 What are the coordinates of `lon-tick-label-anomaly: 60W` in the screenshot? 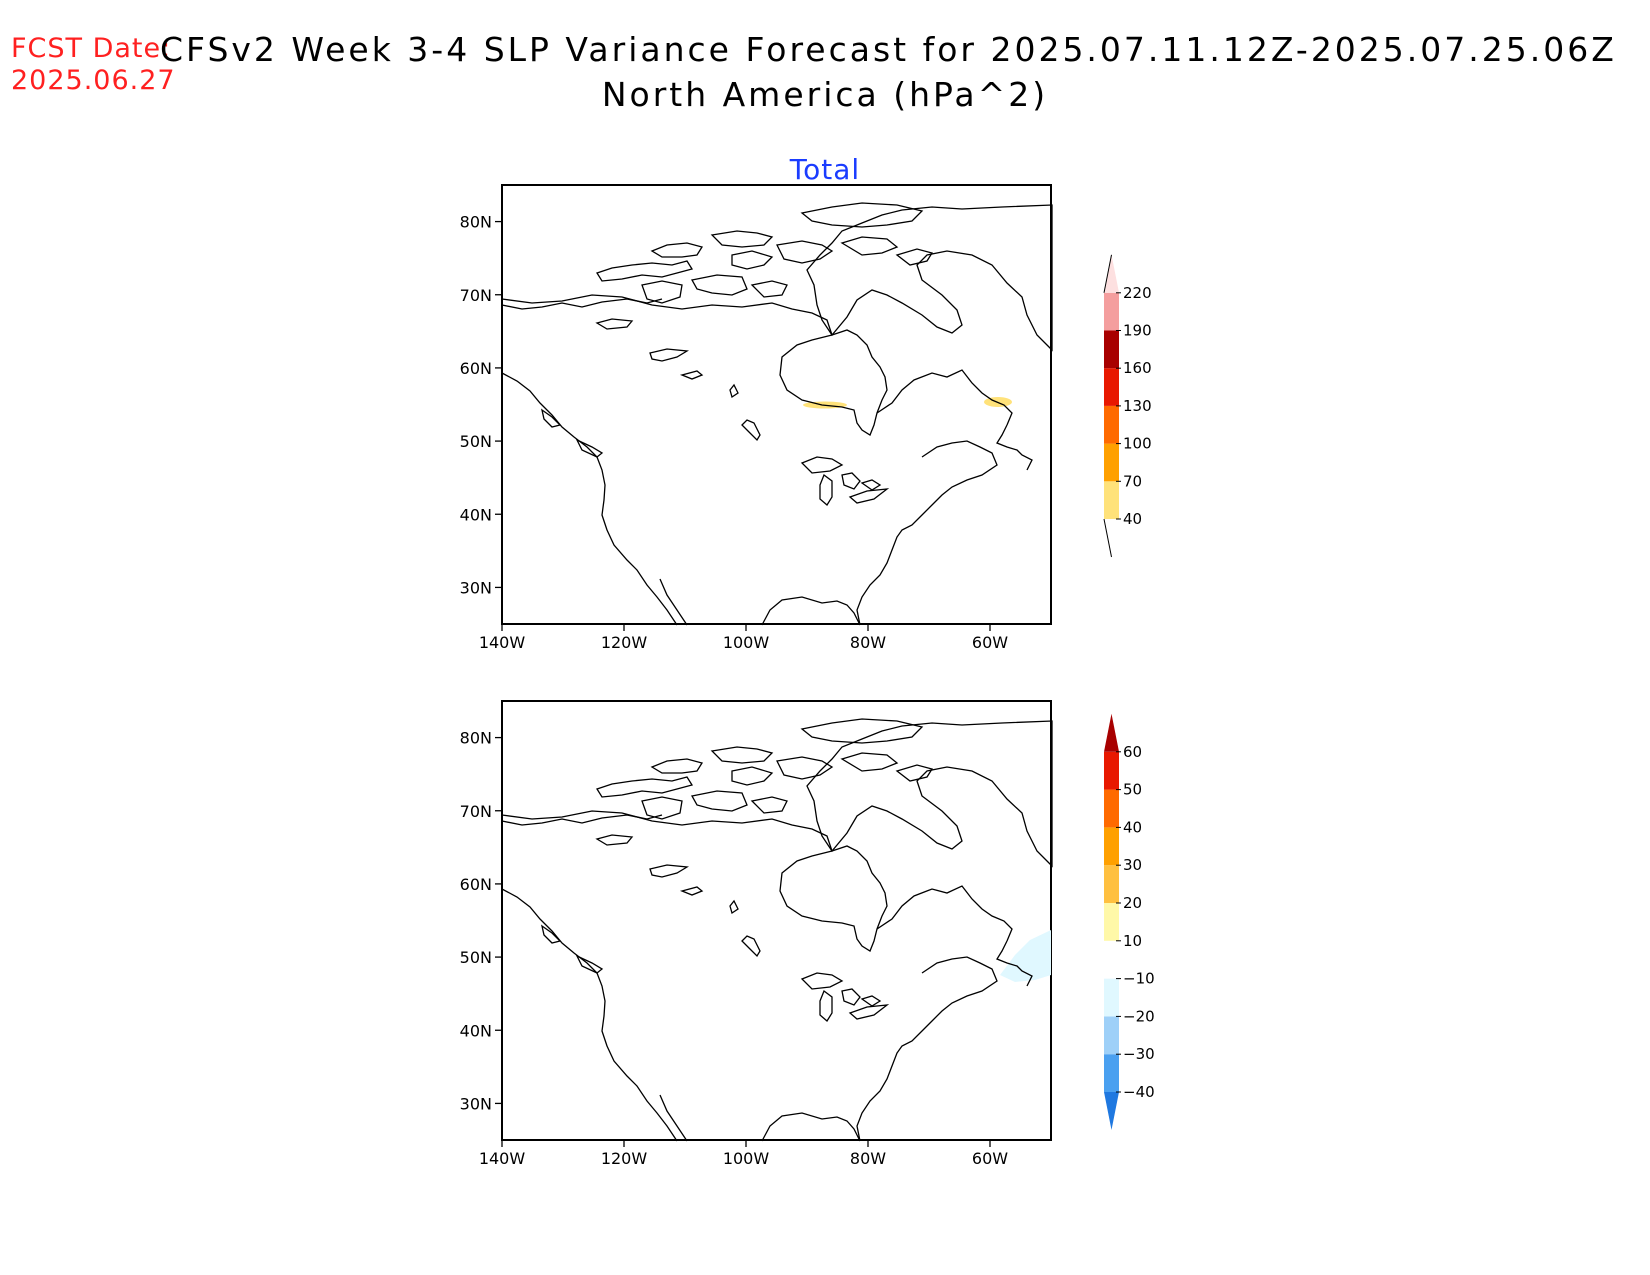 It's located at (990, 1158).